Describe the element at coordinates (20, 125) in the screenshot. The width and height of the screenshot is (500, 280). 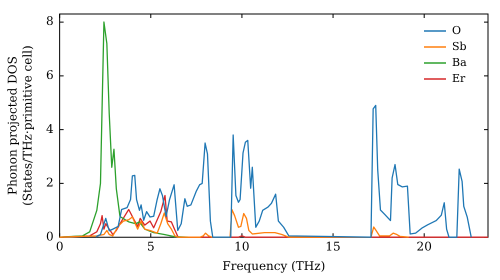
I see `y-axis-title: Phonon projected DOS (States/THz·primitive cell)` at that location.